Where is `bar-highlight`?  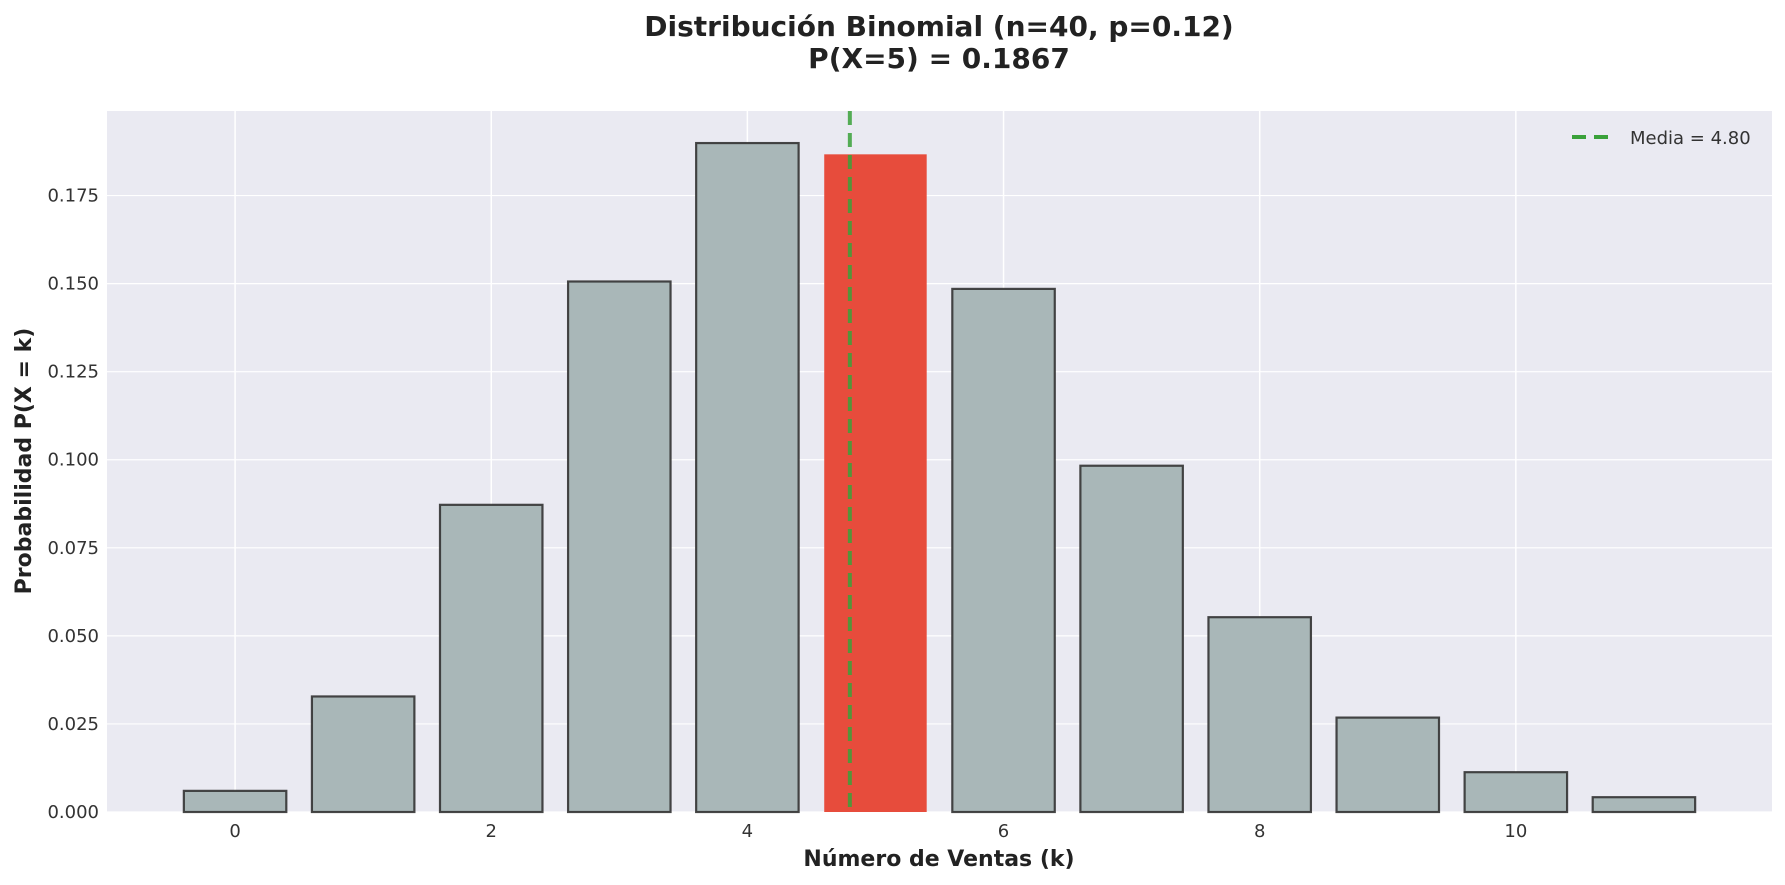
bar-highlight is located at coordinates (875, 483).